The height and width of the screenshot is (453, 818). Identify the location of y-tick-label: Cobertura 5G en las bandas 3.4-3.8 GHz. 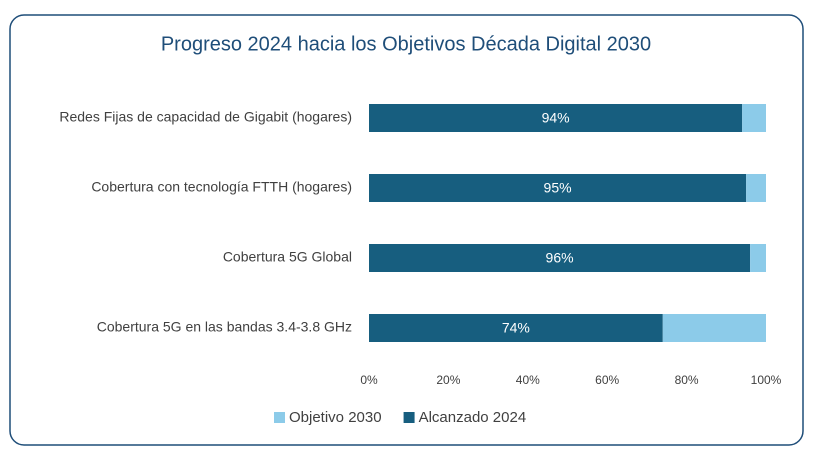
(224, 327).